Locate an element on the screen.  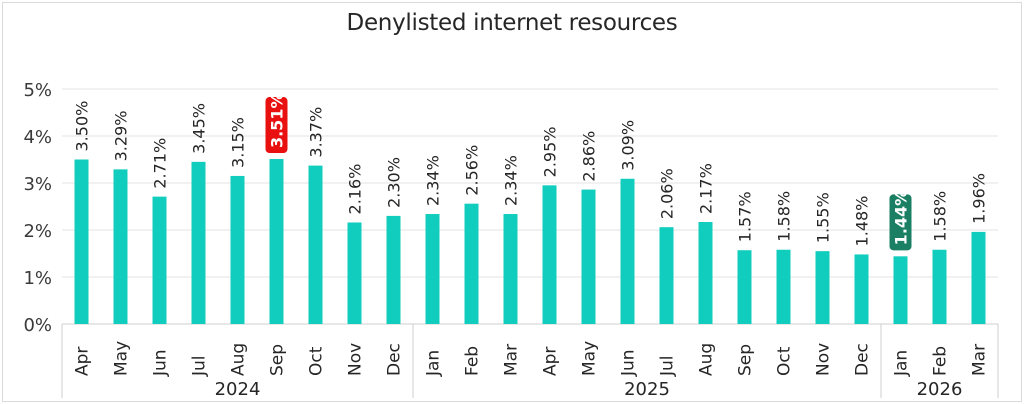
data-label: 1.96% is located at coordinates (979, 198).